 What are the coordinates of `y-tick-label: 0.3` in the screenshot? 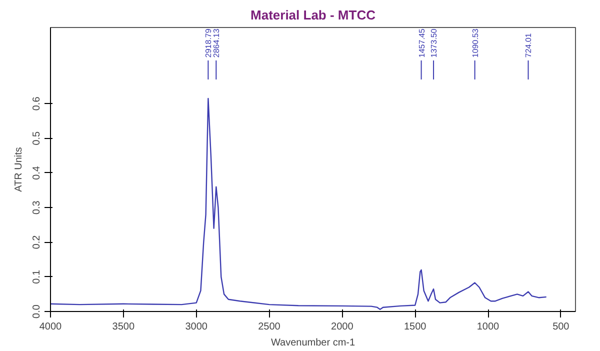 It's located at (37, 207).